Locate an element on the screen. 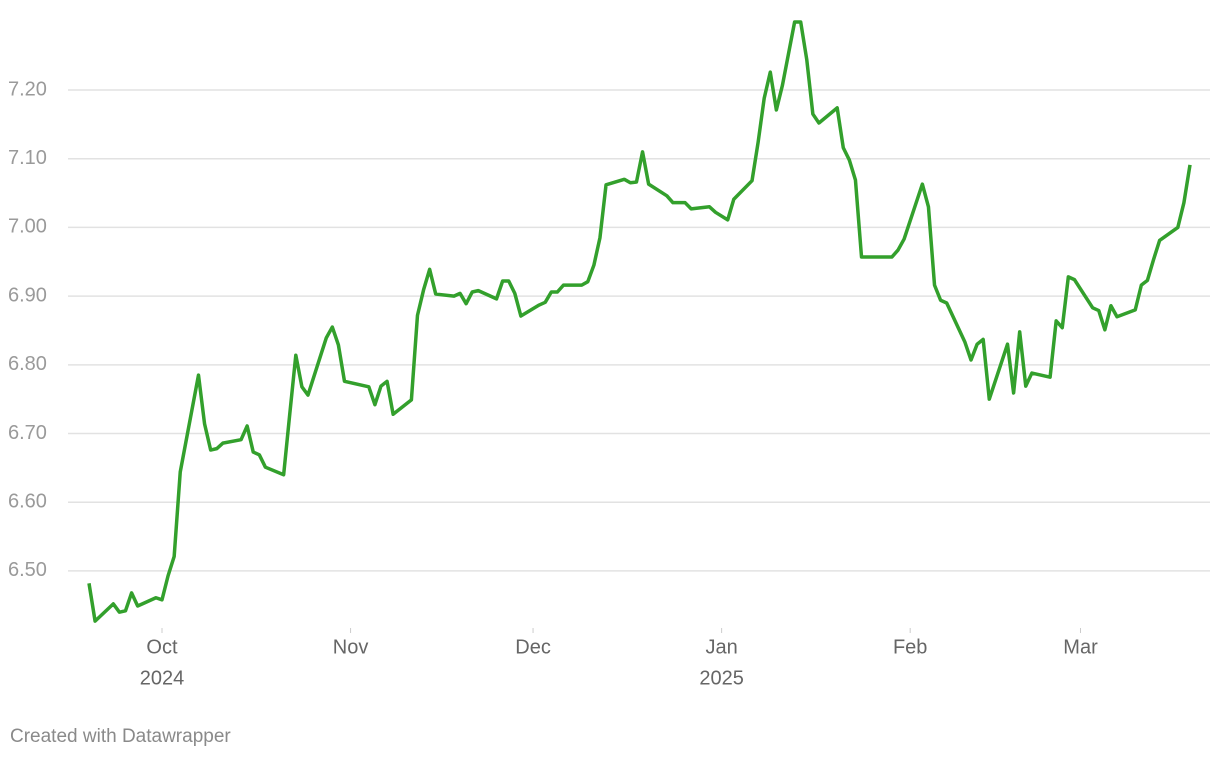  x-tick-label: Nov is located at coordinates (351, 647).